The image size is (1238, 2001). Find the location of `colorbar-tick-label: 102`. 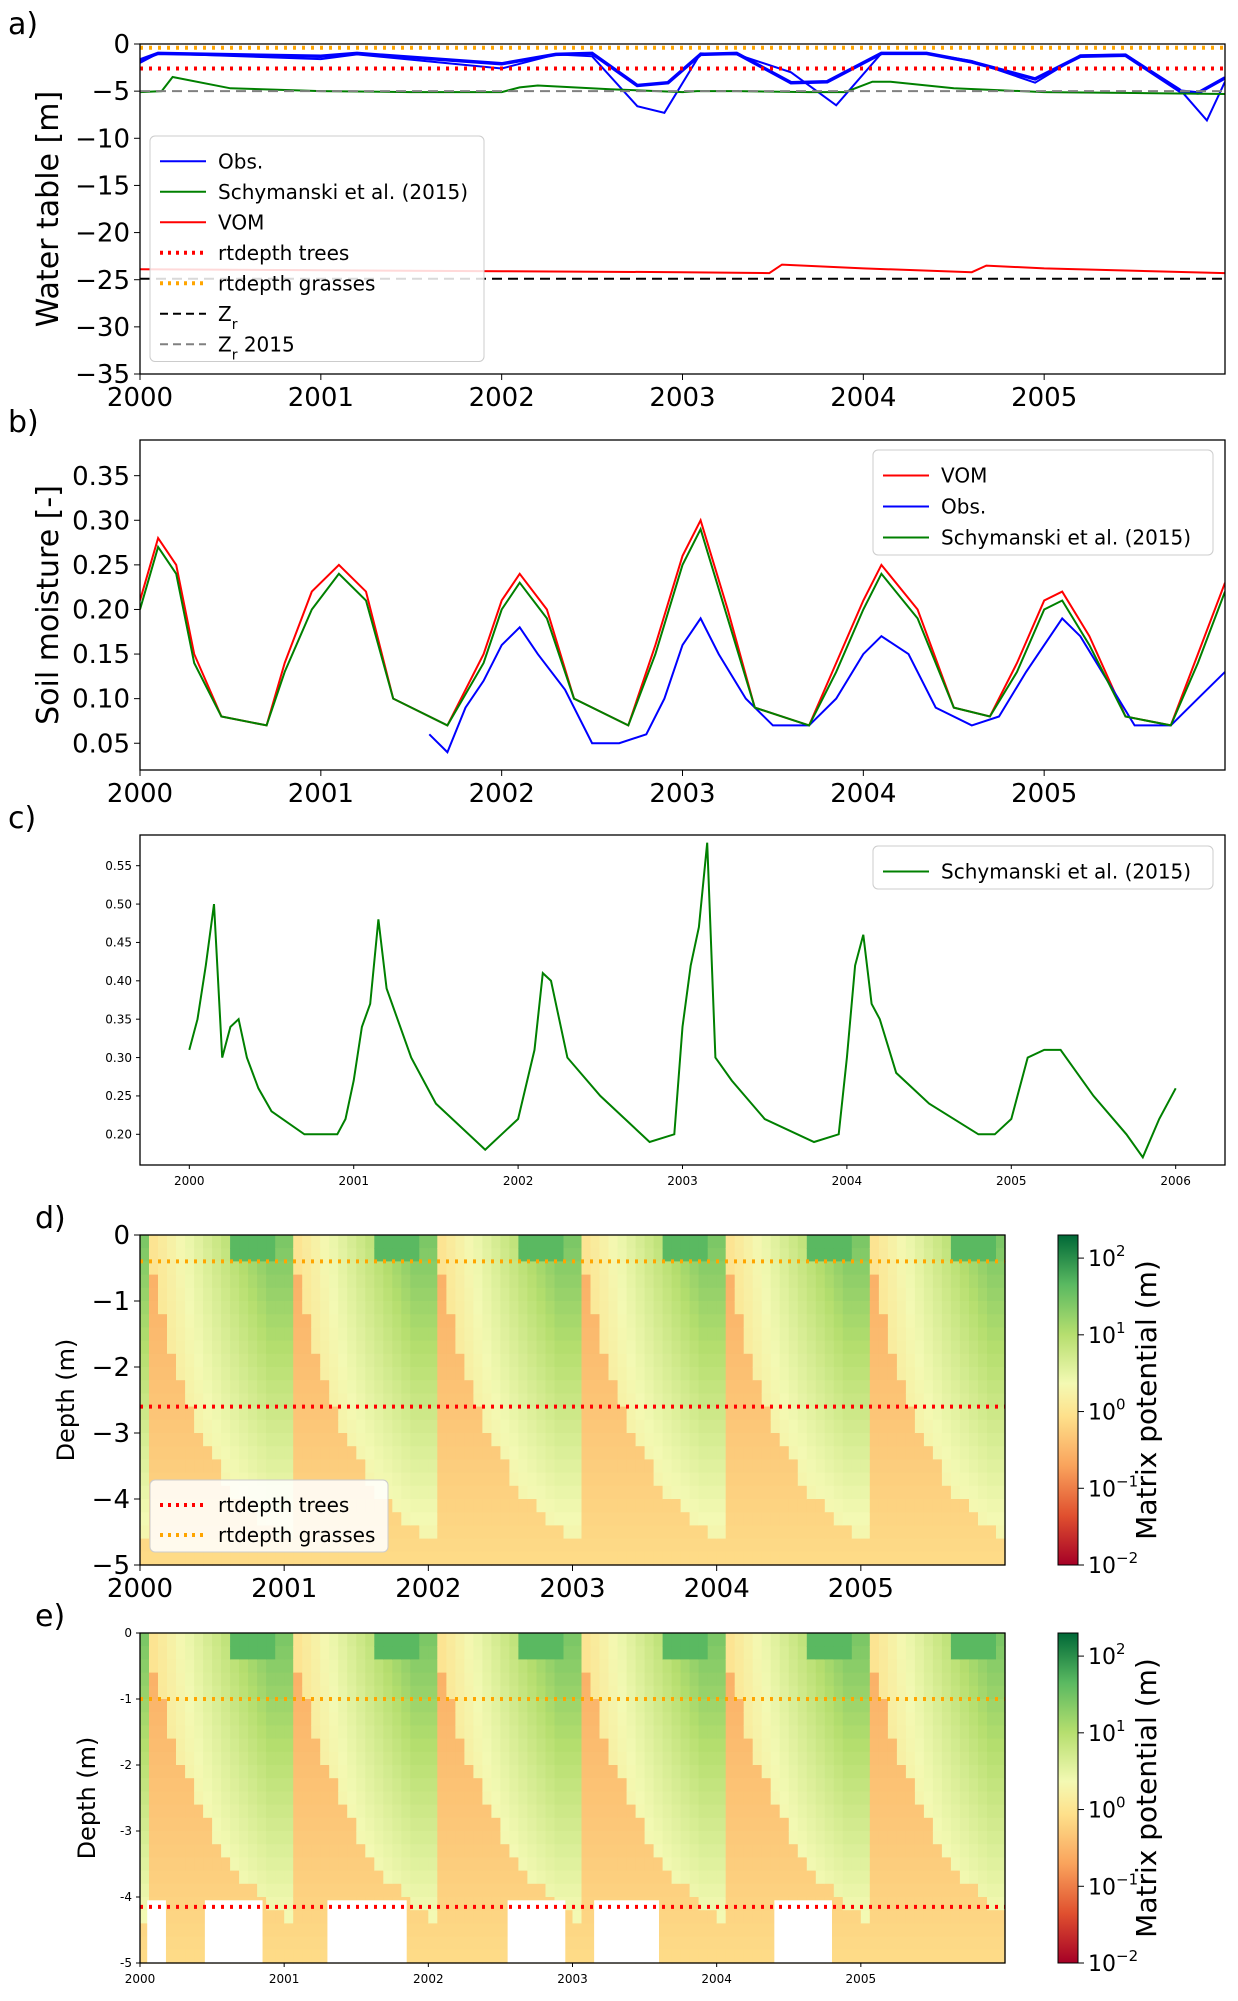

colorbar-tick-label: 102 is located at coordinates (1107, 1257).